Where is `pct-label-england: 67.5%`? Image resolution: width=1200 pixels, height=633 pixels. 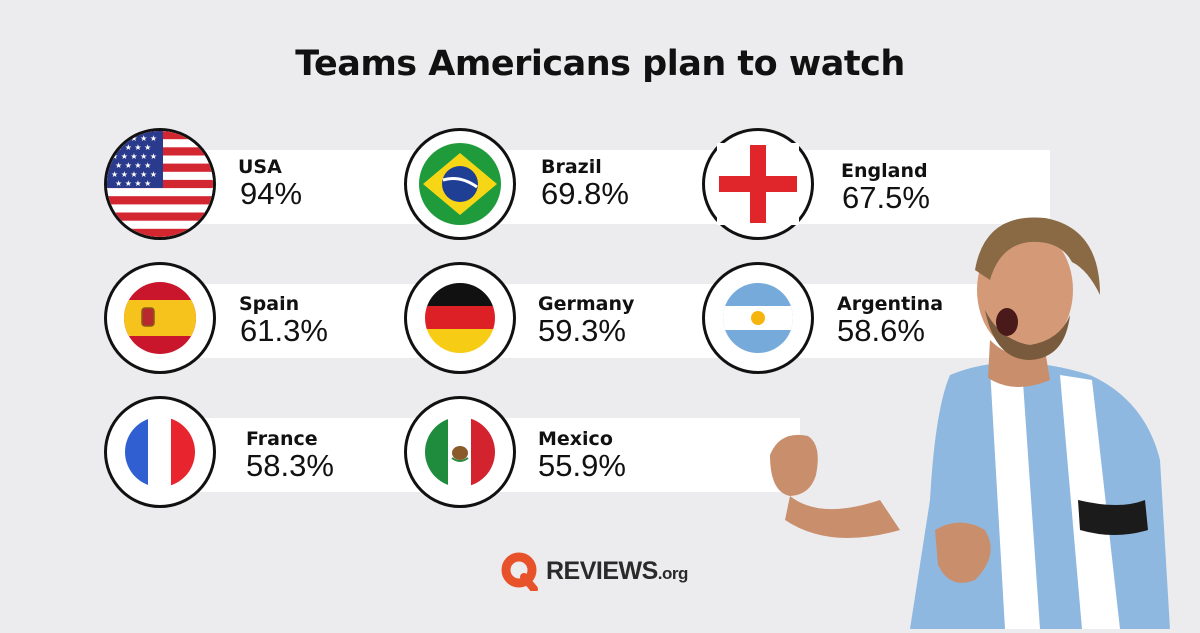 pct-label-england: 67.5% is located at coordinates (886, 197).